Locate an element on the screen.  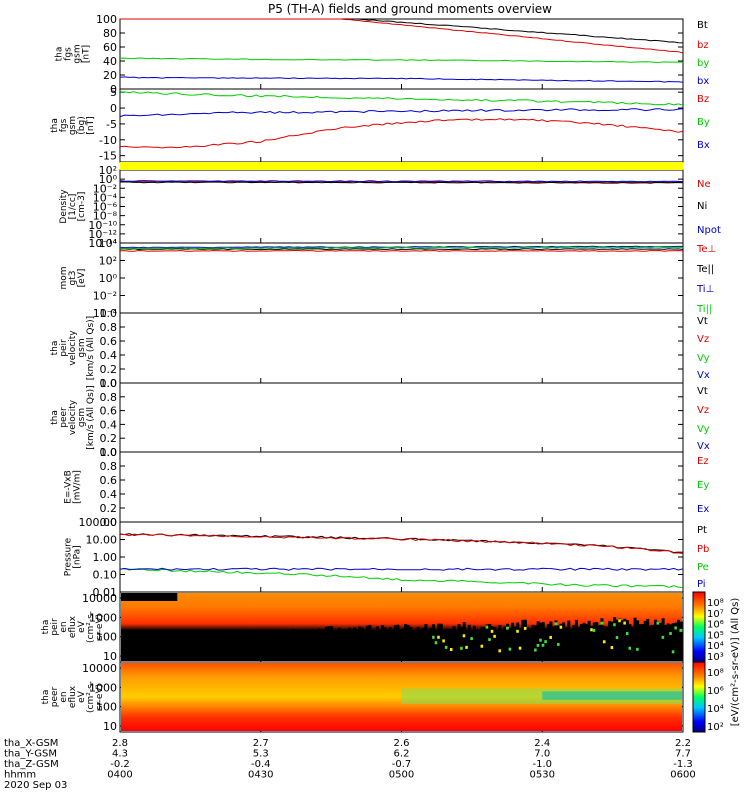
legend-Te||: Te|| is located at coordinates (705, 269).